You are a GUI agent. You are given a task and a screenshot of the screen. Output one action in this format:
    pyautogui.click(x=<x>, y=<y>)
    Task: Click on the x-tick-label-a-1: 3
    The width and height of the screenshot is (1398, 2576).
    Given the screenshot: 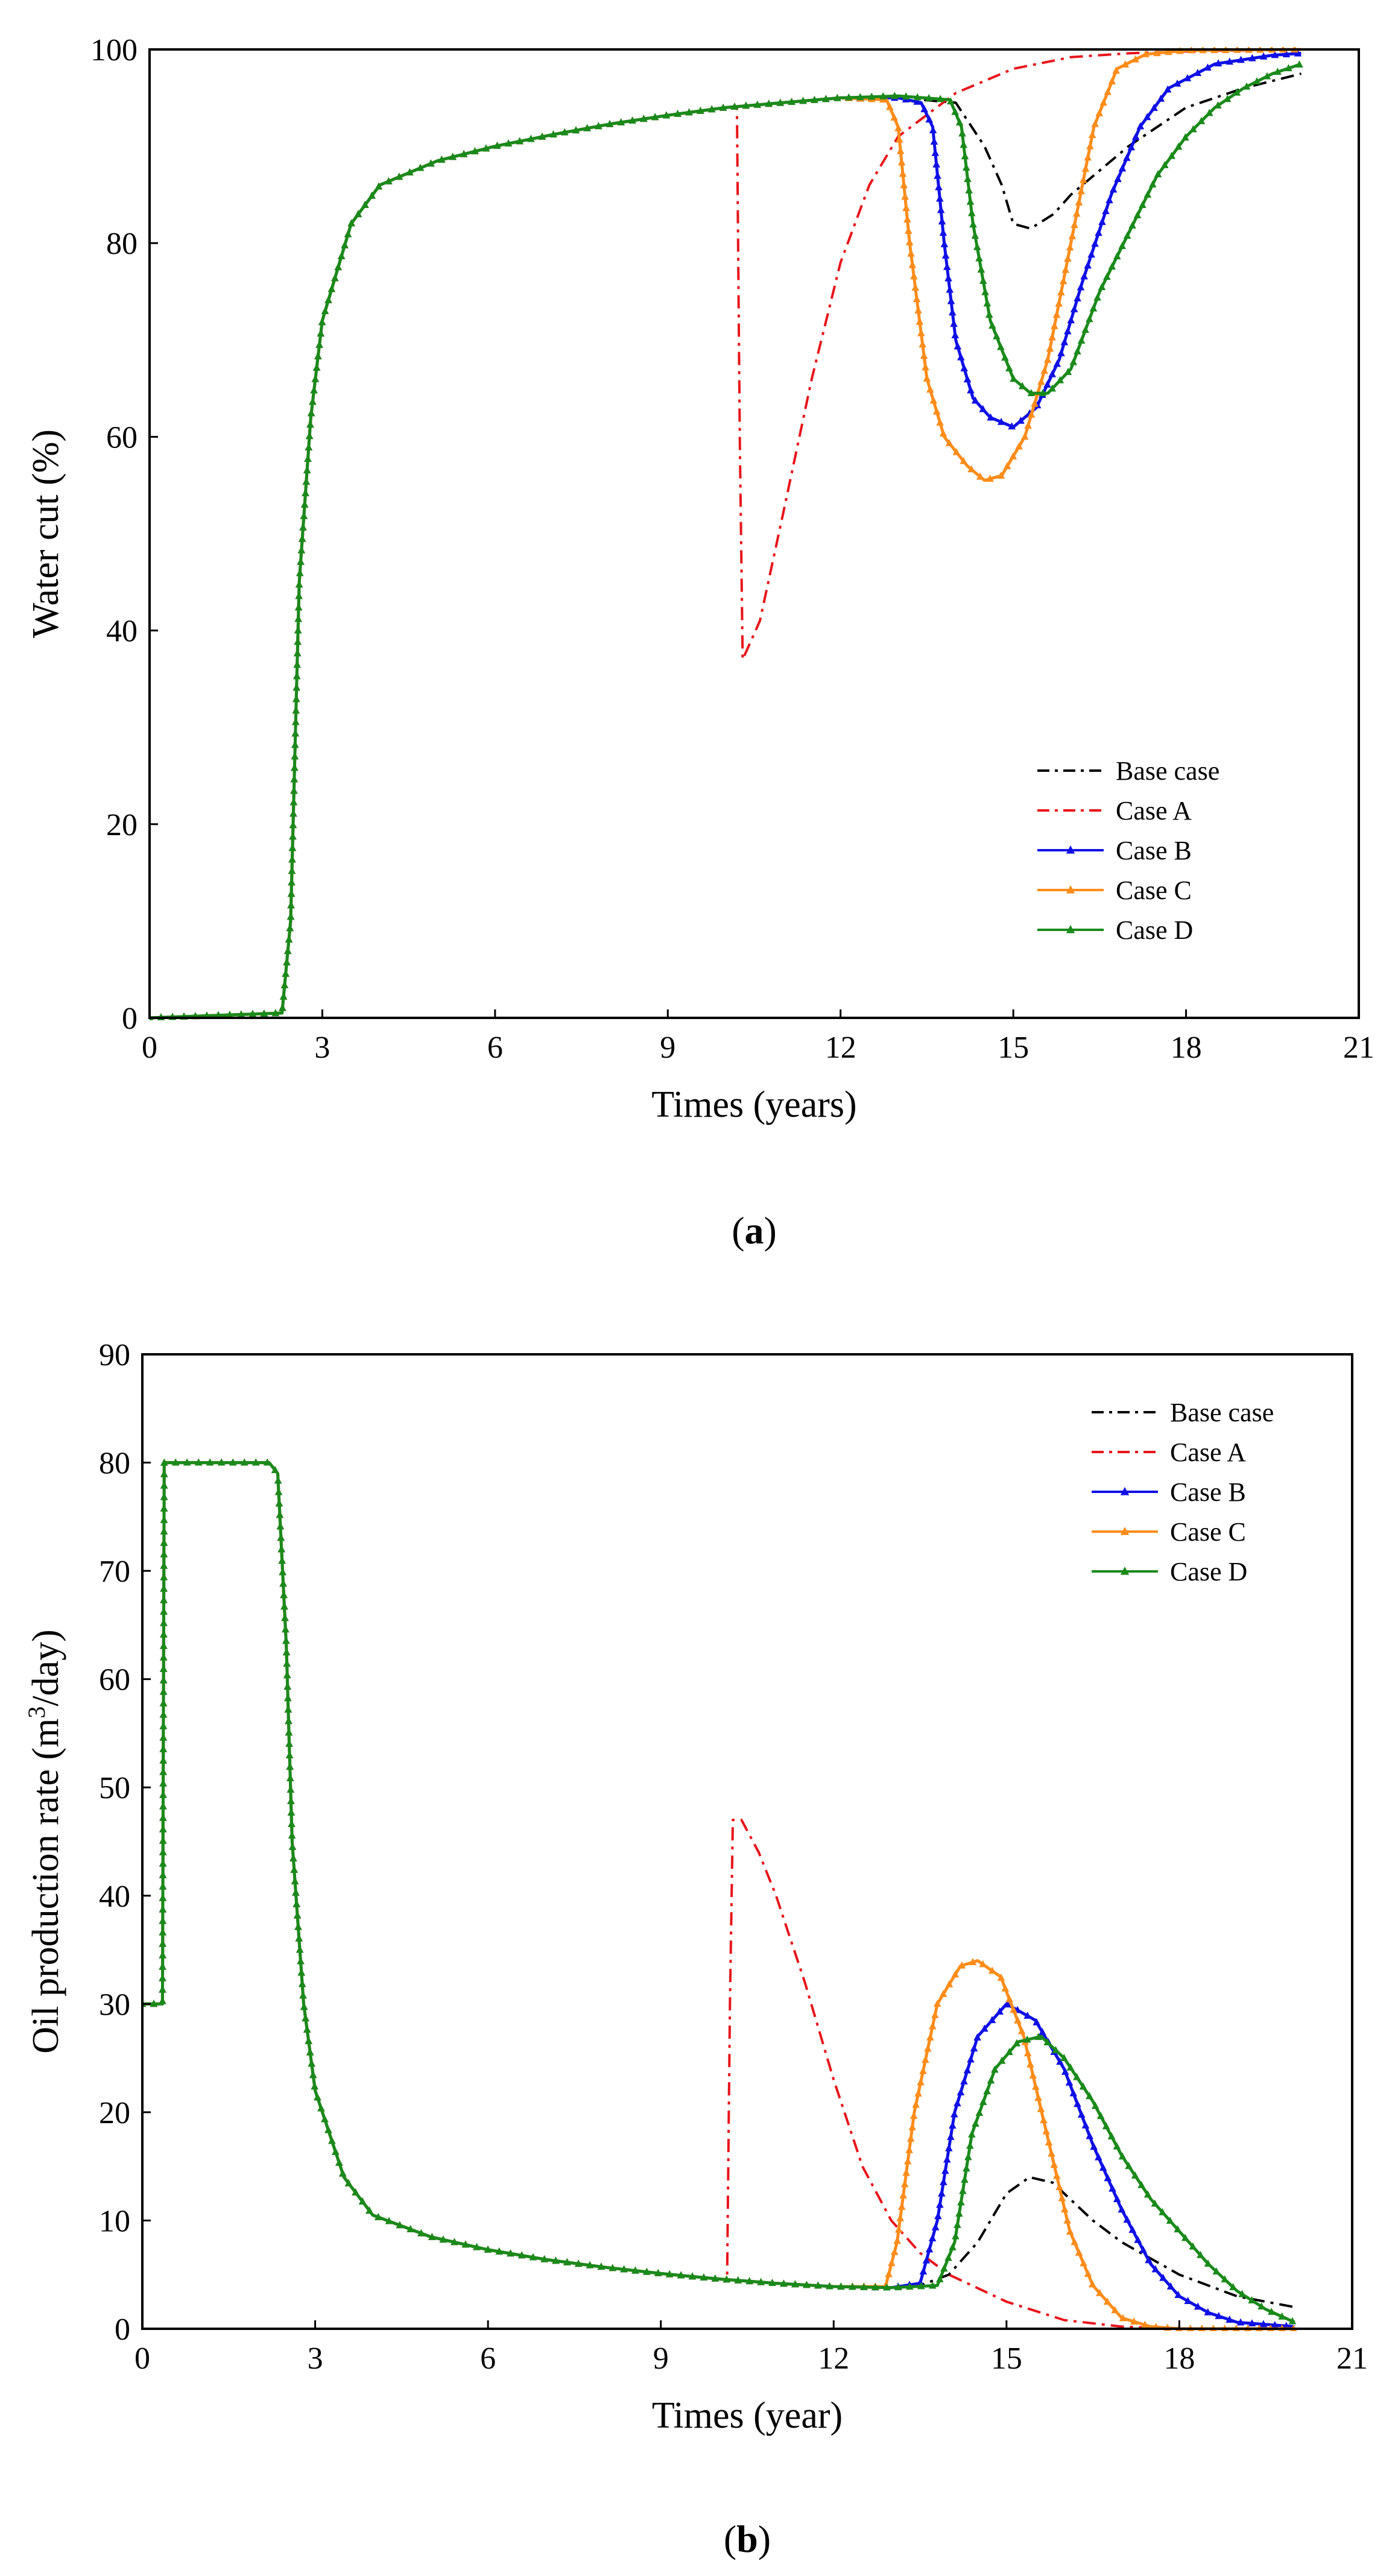 What is the action you would take?
    pyautogui.click(x=322, y=1048)
    